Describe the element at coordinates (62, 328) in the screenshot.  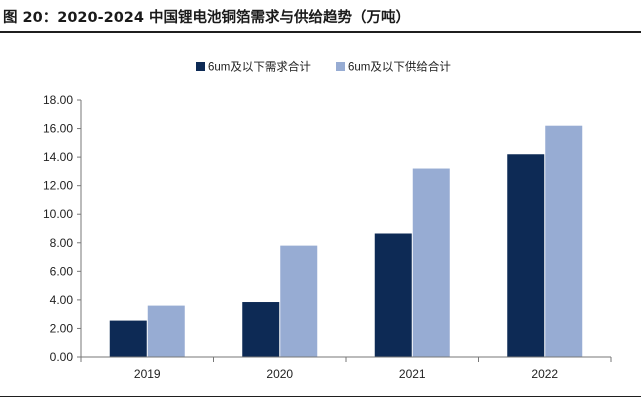
I see `y-tick-label: 2.00` at that location.